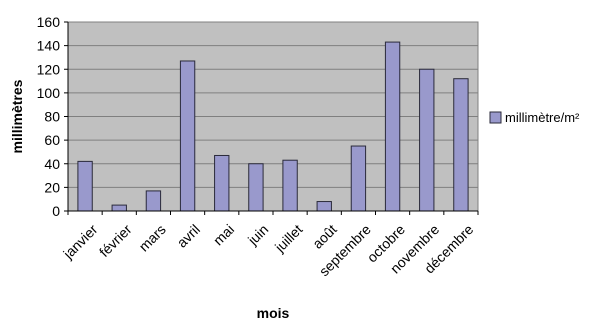 Image resolution: width=605 pixels, height=325 pixels. Describe the element at coordinates (52, 140) in the screenshot. I see `y-tick-label: 60` at that location.